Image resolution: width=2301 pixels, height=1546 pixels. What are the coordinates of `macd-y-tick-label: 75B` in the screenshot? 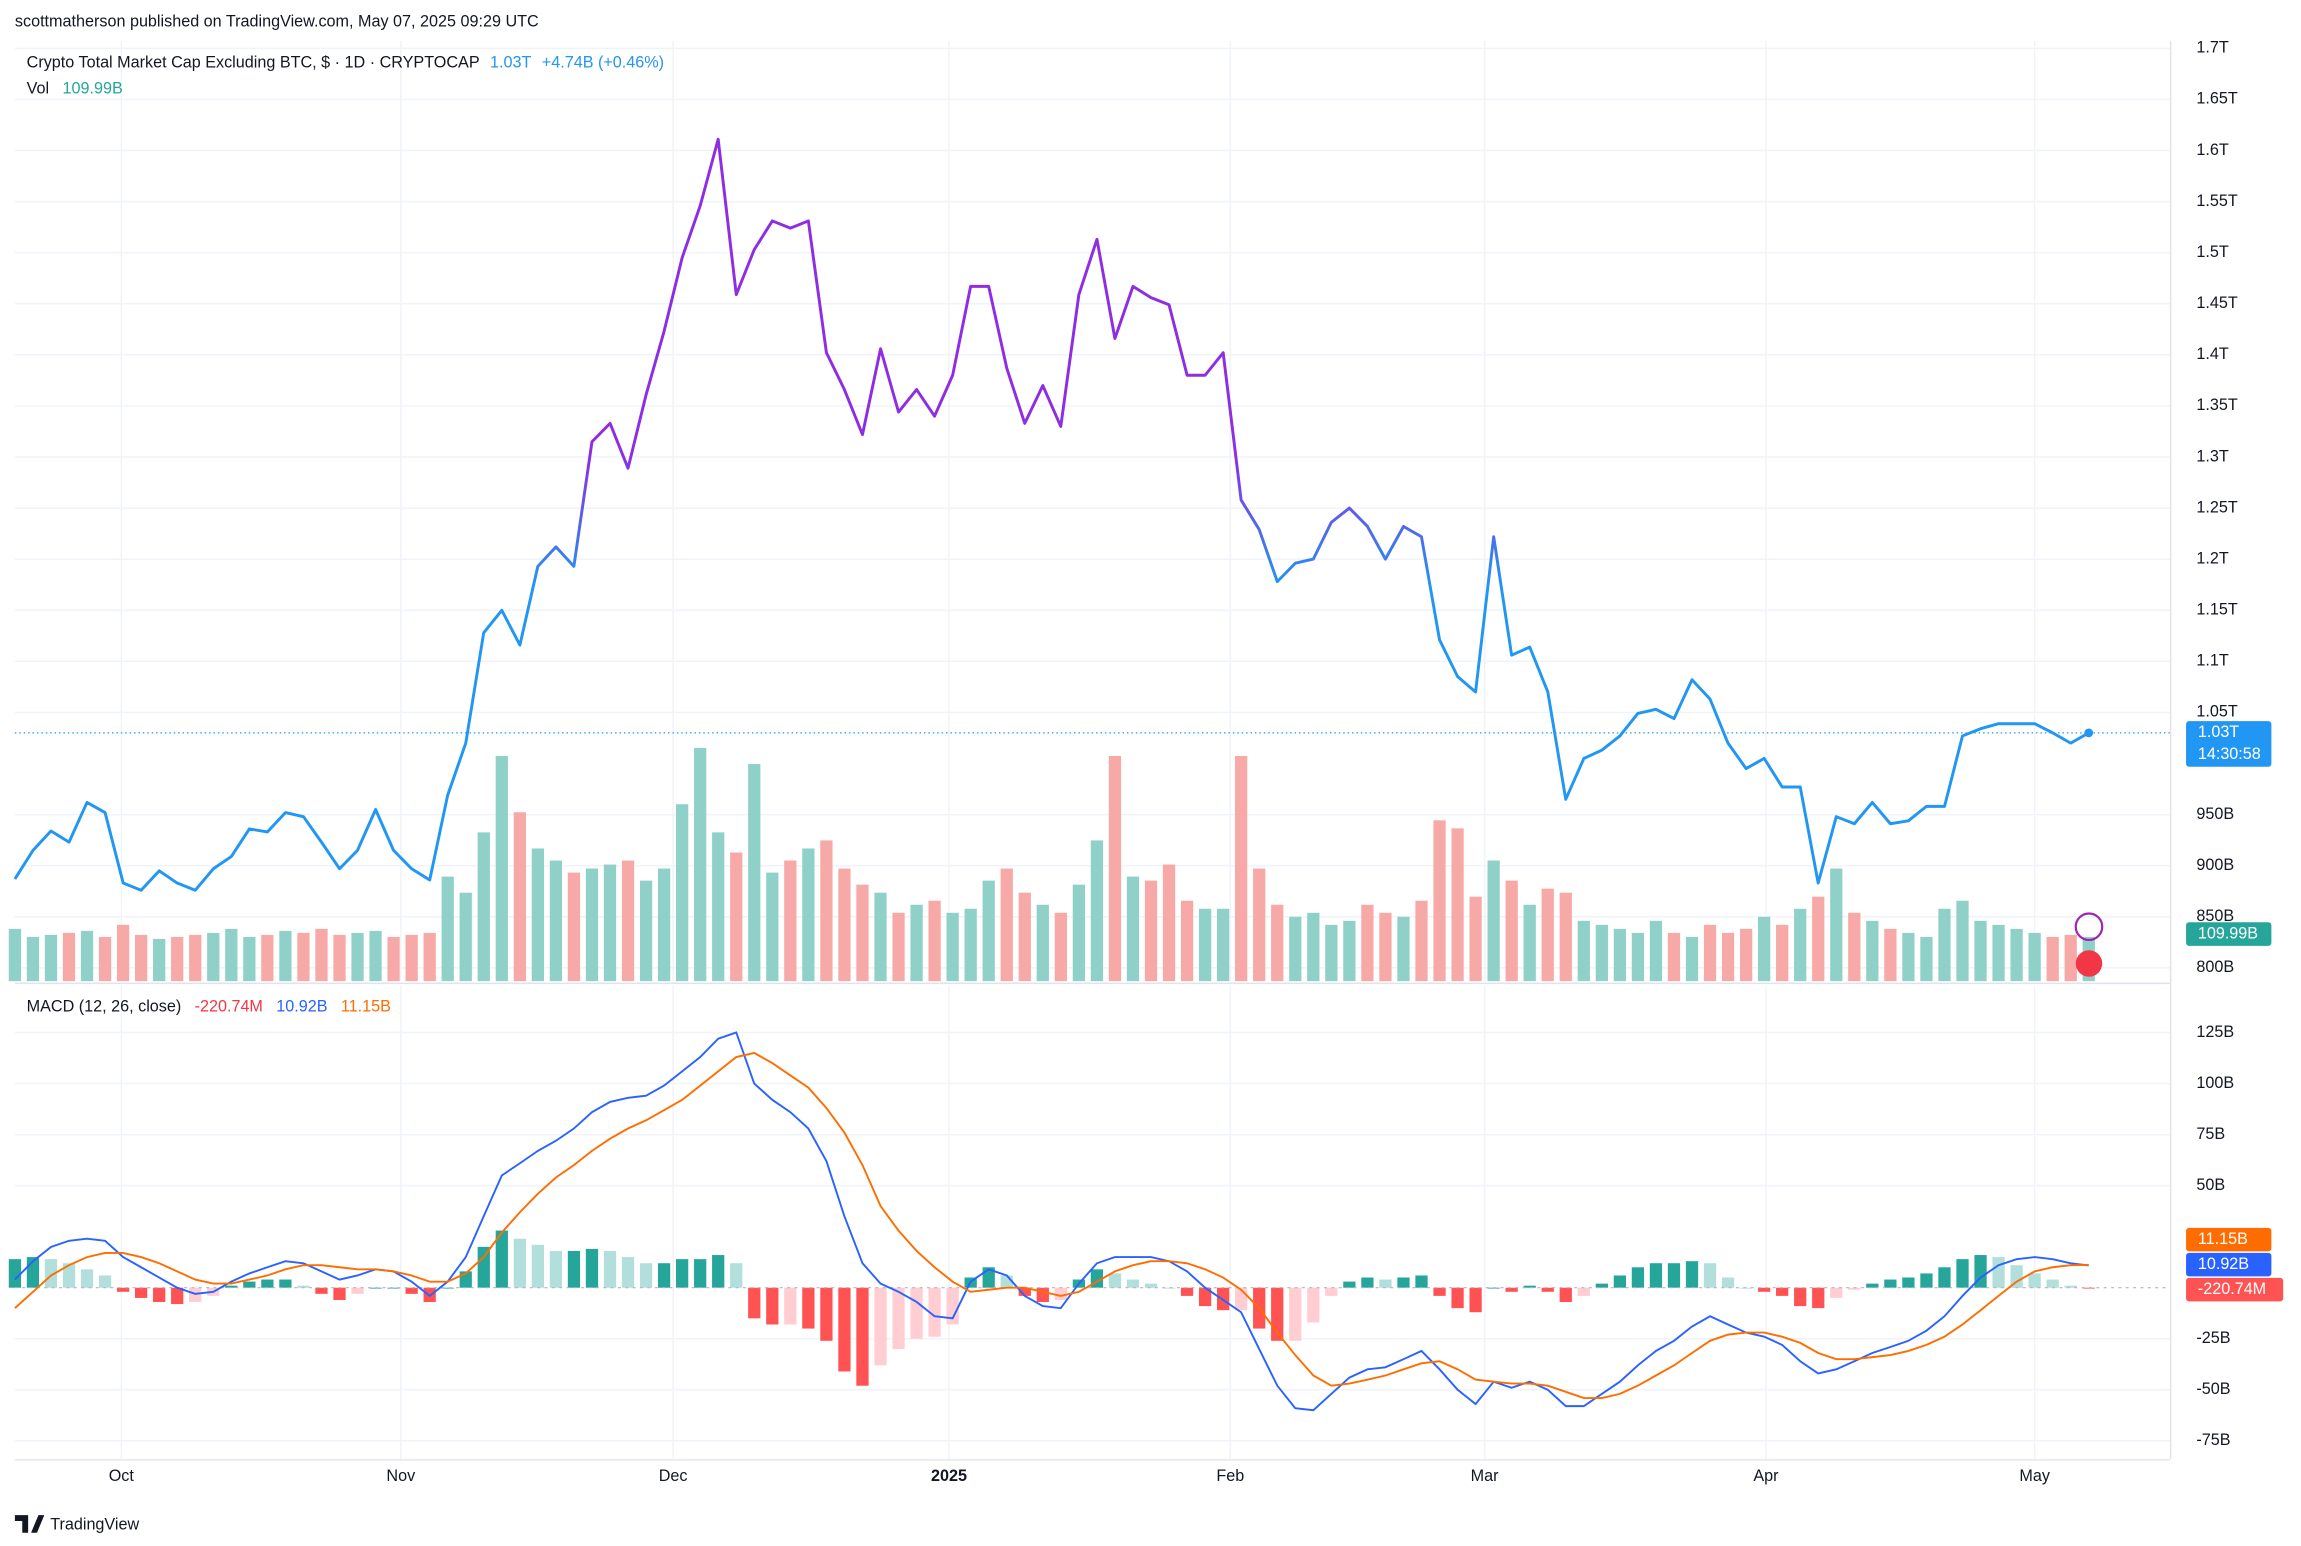 It's located at (2210, 1134).